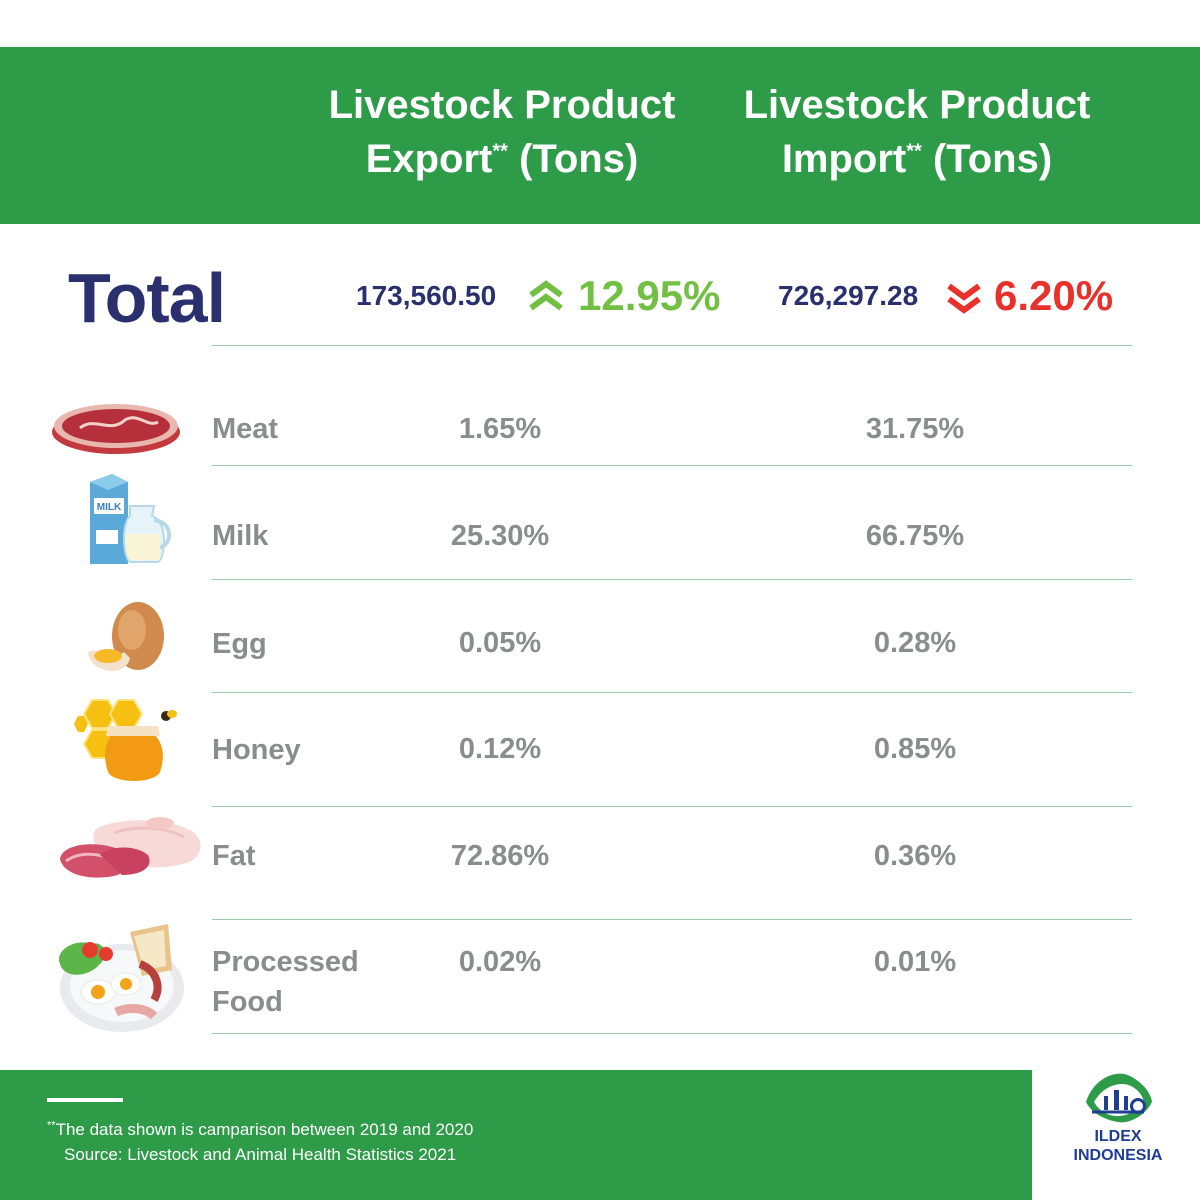 The height and width of the screenshot is (1200, 1200). Describe the element at coordinates (126, 636) in the screenshot. I see `egg-icon` at that location.